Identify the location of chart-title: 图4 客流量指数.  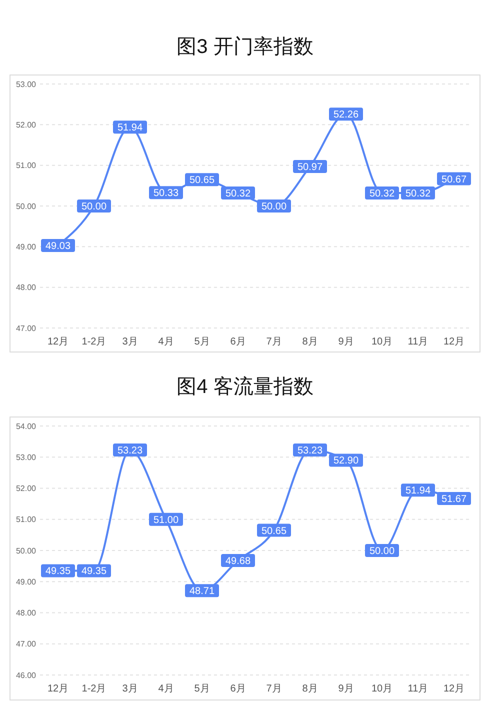
(245, 387).